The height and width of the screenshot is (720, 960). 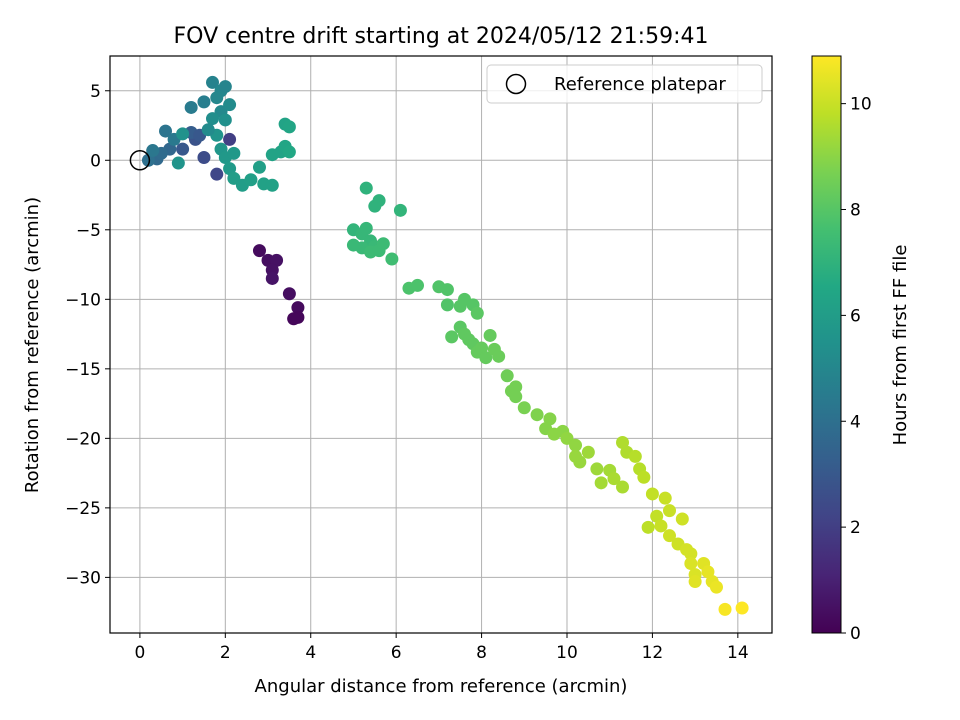 What do you see at coordinates (396, 653) in the screenshot?
I see `x-tick-label: 6` at bounding box center [396, 653].